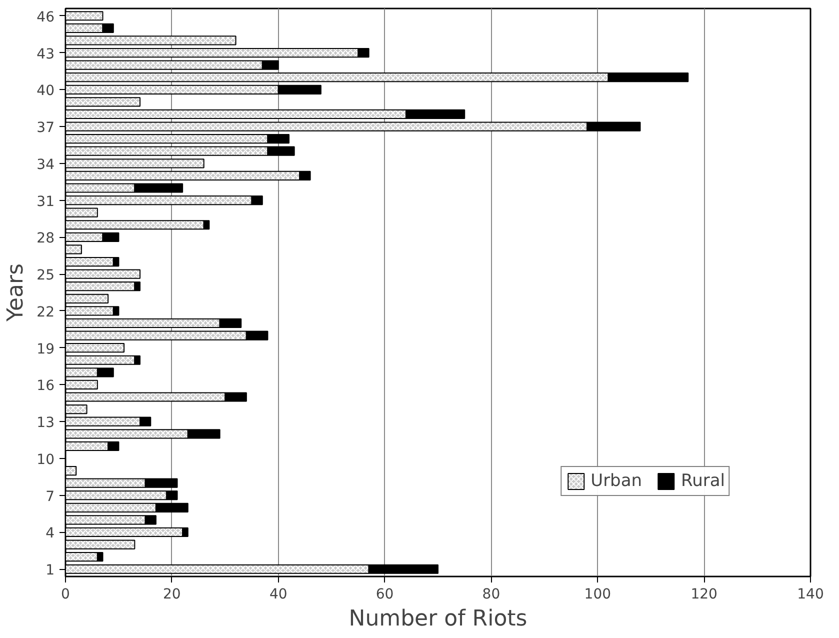 Image resolution: width=839 pixels, height=638 pixels. Describe the element at coordinates (45, 238) in the screenshot. I see `y-tick-label: 28` at that location.